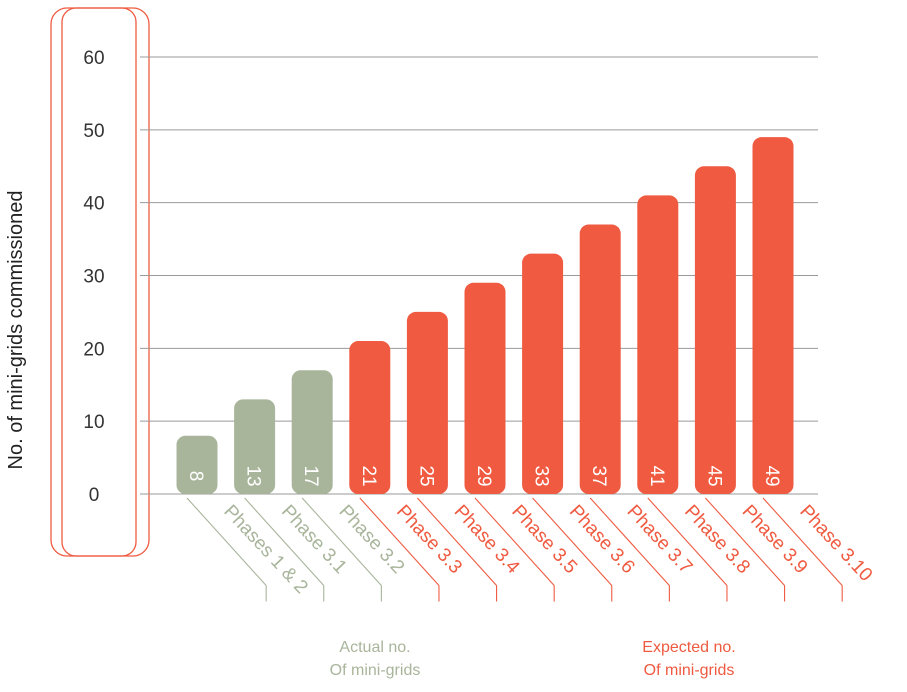 This screenshot has width=907, height=692. What do you see at coordinates (93, 422) in the screenshot?
I see `y-tick-label: 10` at bounding box center [93, 422].